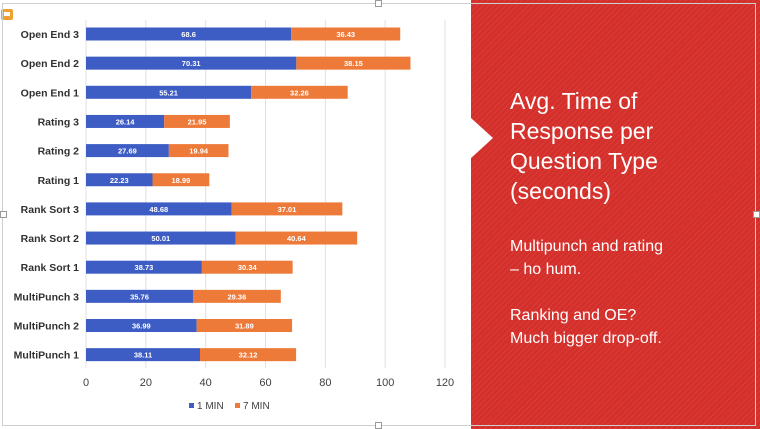 The height and width of the screenshot is (429, 760). What do you see at coordinates (385, 383) in the screenshot?
I see `x-tick-label: 100` at bounding box center [385, 383].